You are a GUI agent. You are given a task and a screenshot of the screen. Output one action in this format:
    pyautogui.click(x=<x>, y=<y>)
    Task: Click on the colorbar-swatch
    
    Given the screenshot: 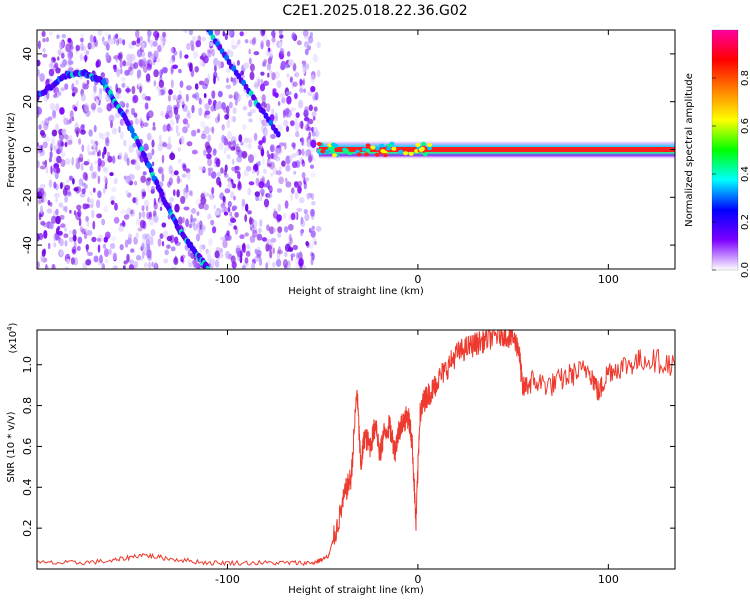 What is the action you would take?
    pyautogui.click(x=725, y=150)
    